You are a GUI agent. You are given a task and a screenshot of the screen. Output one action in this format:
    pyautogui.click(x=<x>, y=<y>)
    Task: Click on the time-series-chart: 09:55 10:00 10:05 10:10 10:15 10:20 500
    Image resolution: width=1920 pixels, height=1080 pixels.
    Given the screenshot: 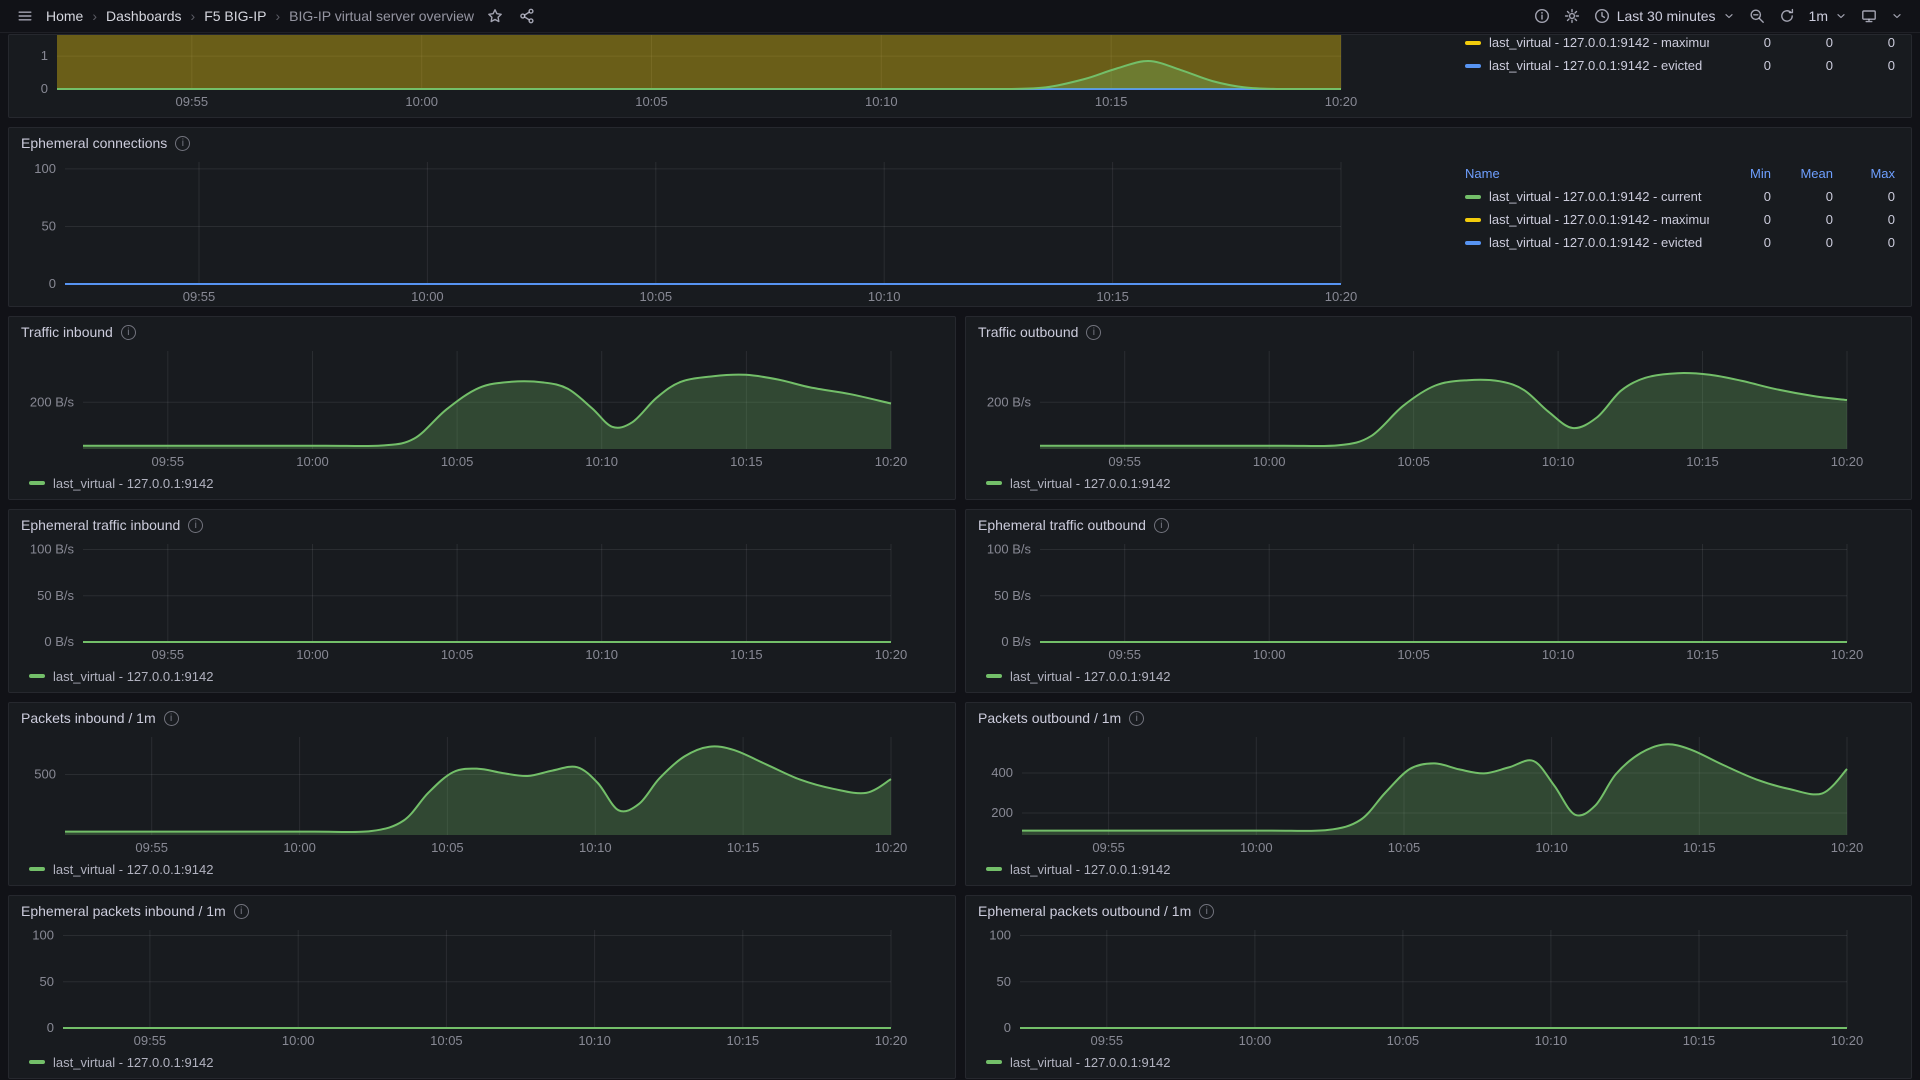 What is the action you would take?
    pyautogui.click(x=482, y=795)
    